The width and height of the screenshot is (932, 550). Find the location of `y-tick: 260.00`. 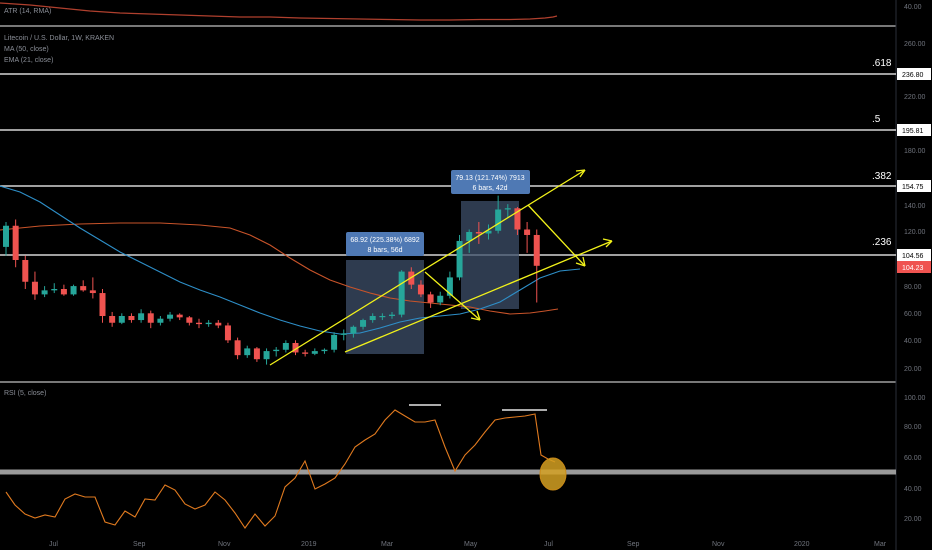

y-tick: 260.00 is located at coordinates (915, 44).